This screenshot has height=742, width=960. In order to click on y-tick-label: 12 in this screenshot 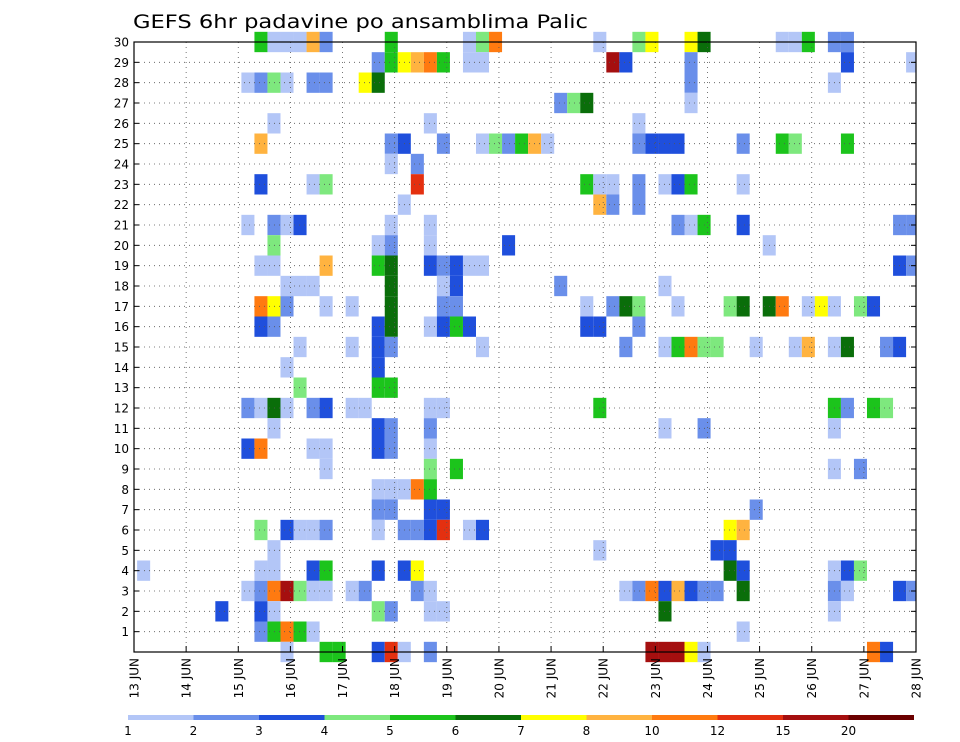, I will do `click(121, 409)`.